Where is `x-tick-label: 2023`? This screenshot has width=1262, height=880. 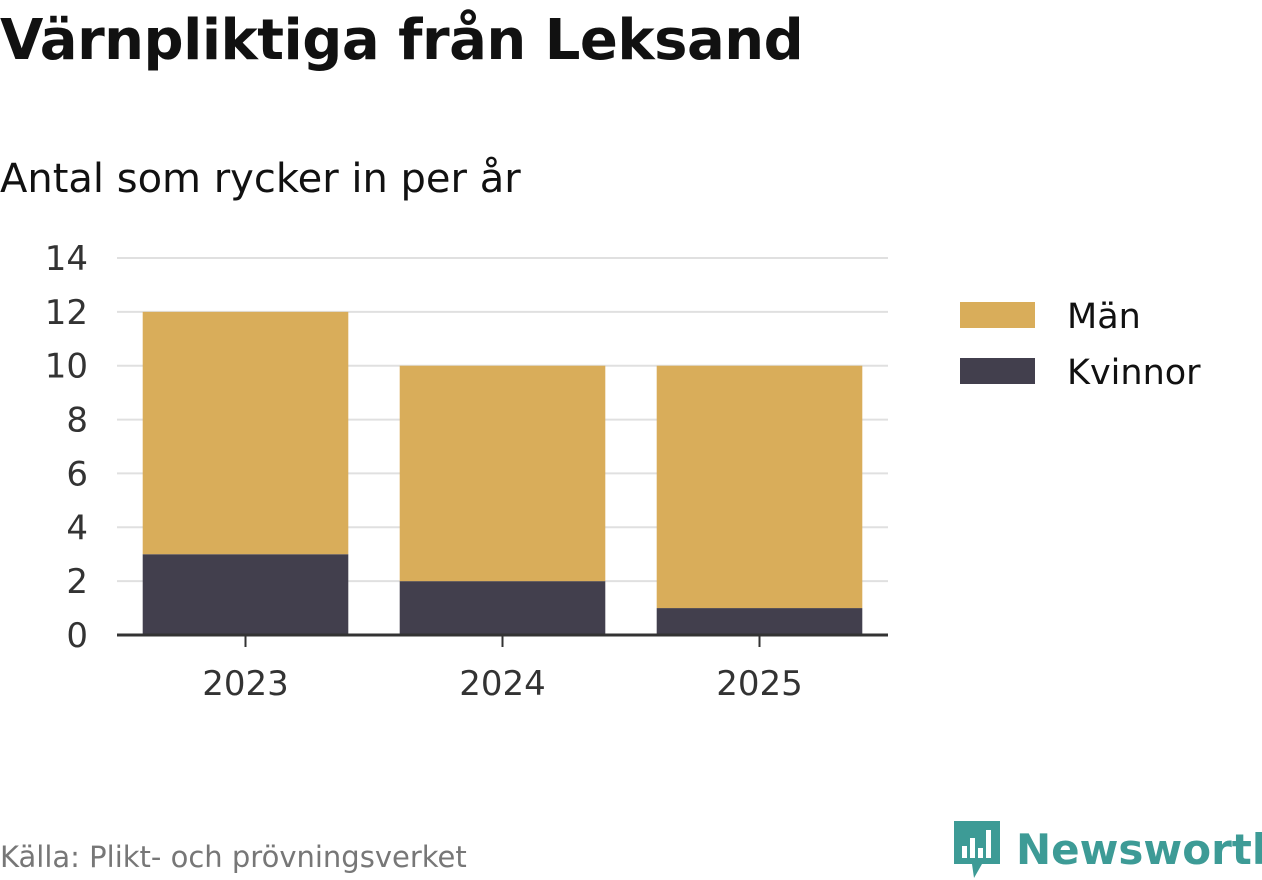
x-tick-label: 2023 is located at coordinates (245, 684).